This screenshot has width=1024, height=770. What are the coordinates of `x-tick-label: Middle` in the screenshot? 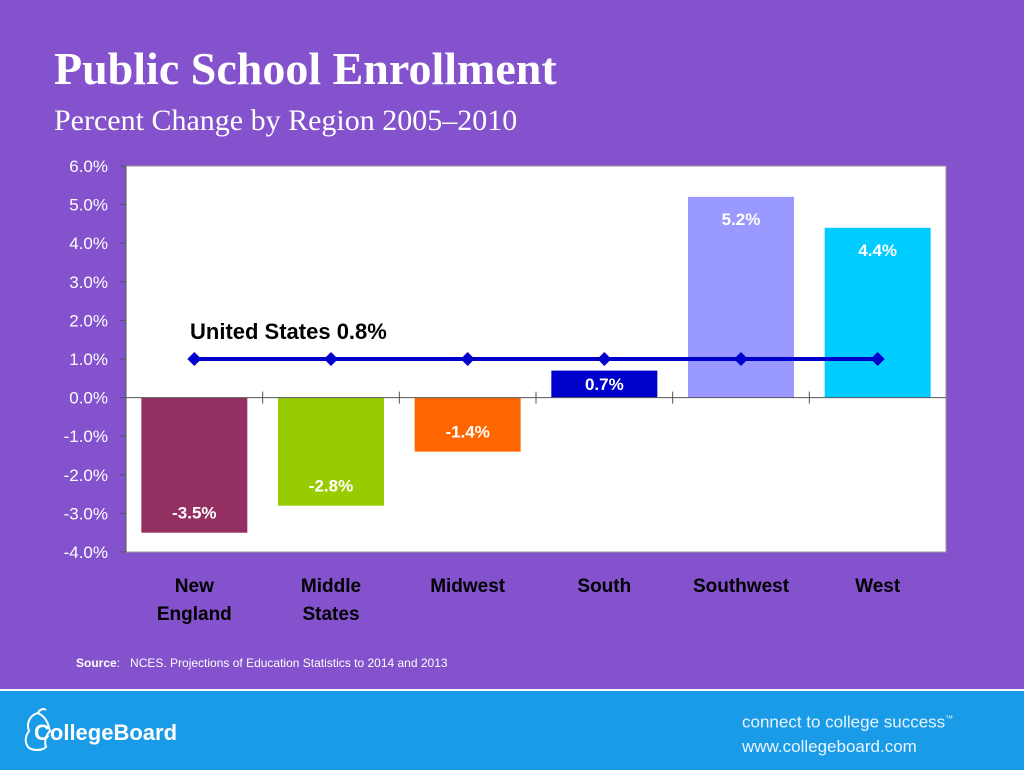 It's located at (331, 586).